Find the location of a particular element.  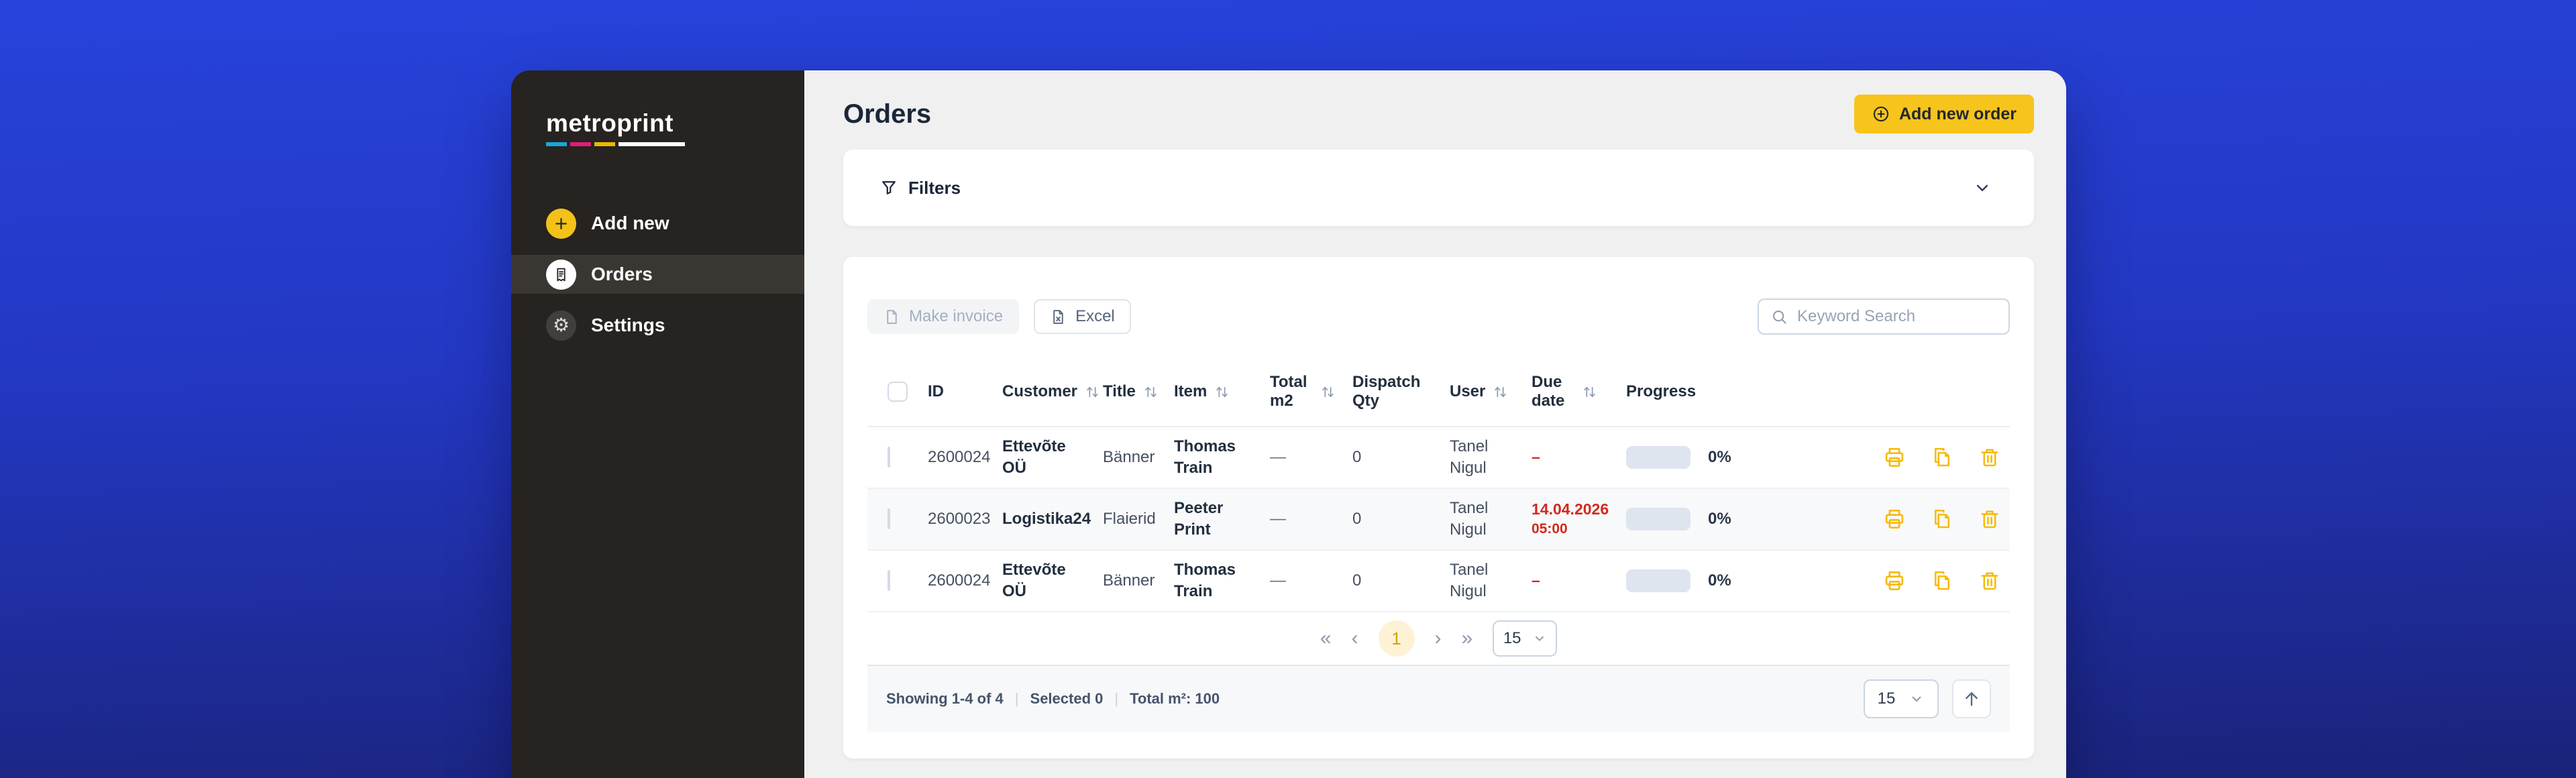

cell-item: Thomas Train is located at coordinates (1205, 580).